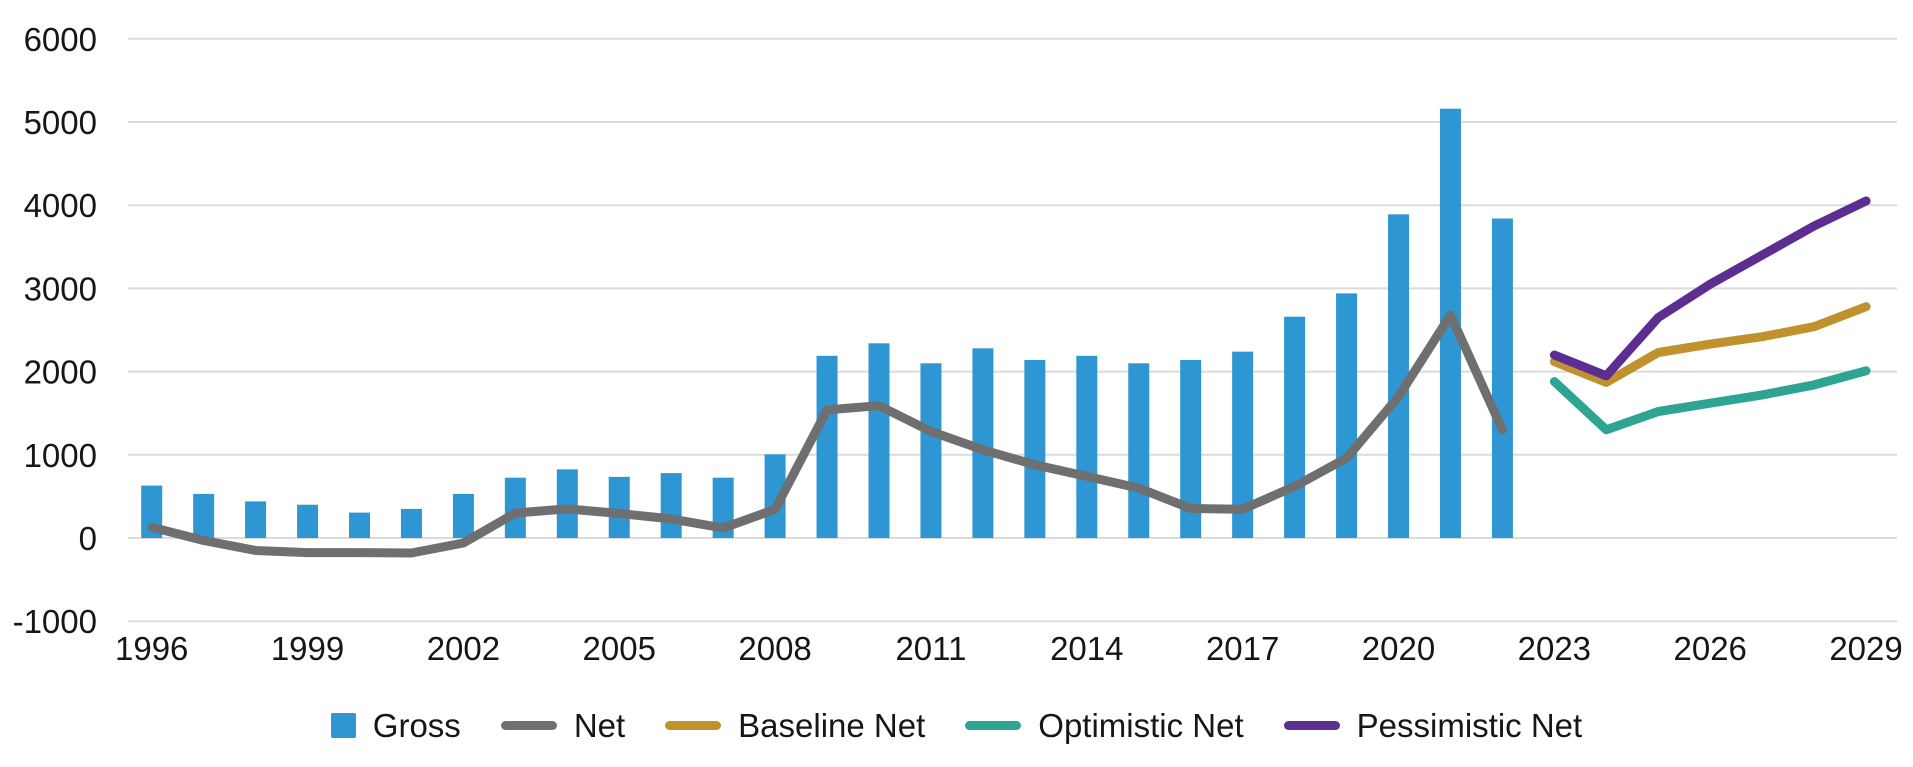 The image size is (1913, 767). What do you see at coordinates (515, 507) in the screenshot?
I see `bar-2003` at bounding box center [515, 507].